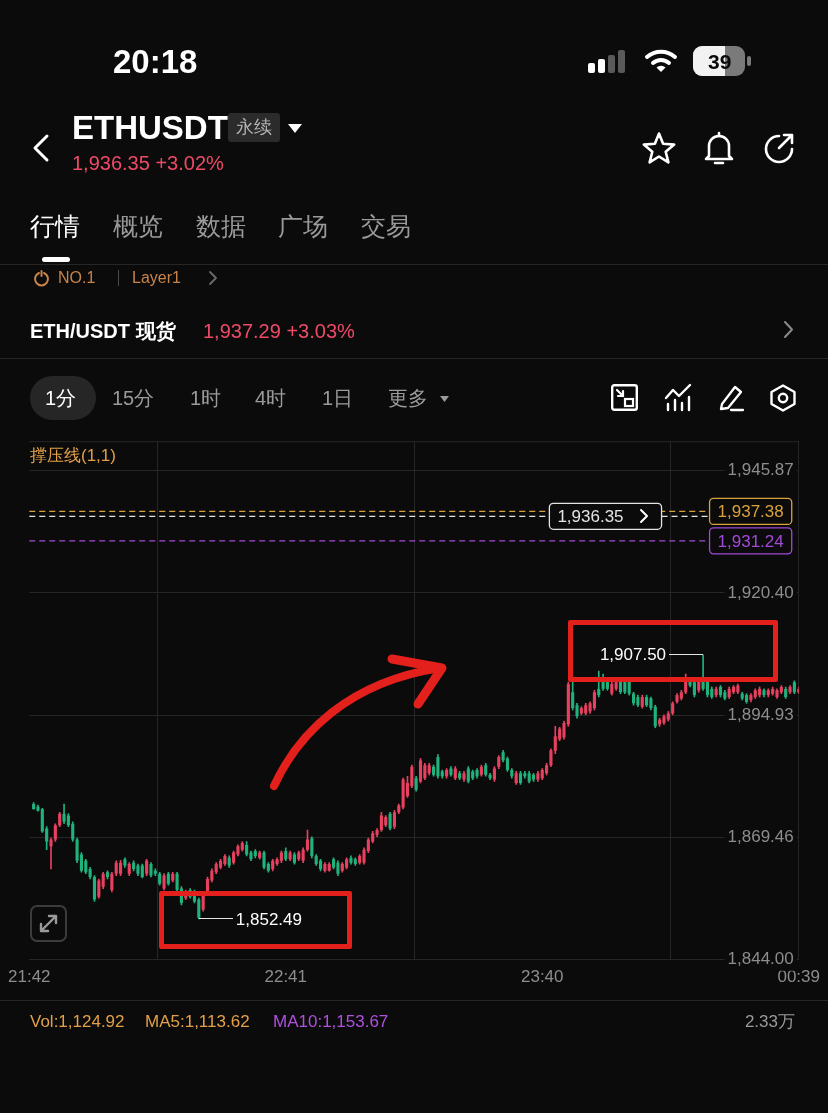 This screenshot has width=828, height=1113. Describe the element at coordinates (750, 512) in the screenshot. I see `ref-line-label: 1,937.38` at that location.